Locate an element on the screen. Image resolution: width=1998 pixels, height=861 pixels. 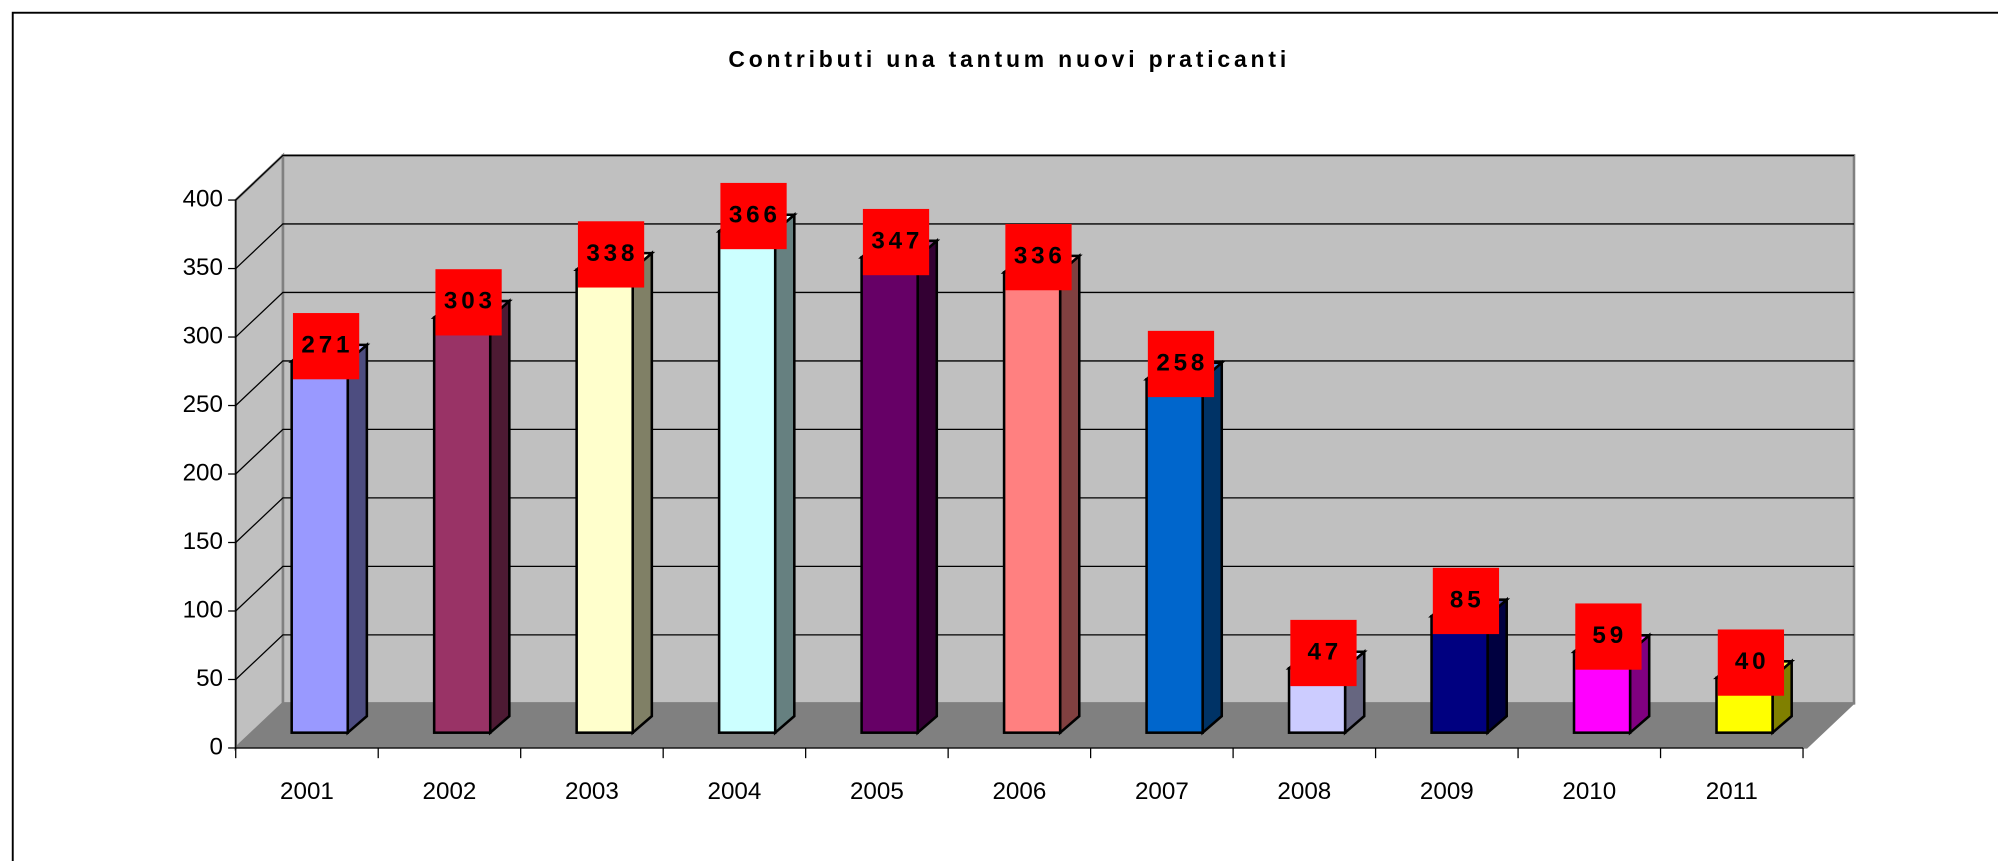
y-tick-label: 400 is located at coordinates (203, 198).